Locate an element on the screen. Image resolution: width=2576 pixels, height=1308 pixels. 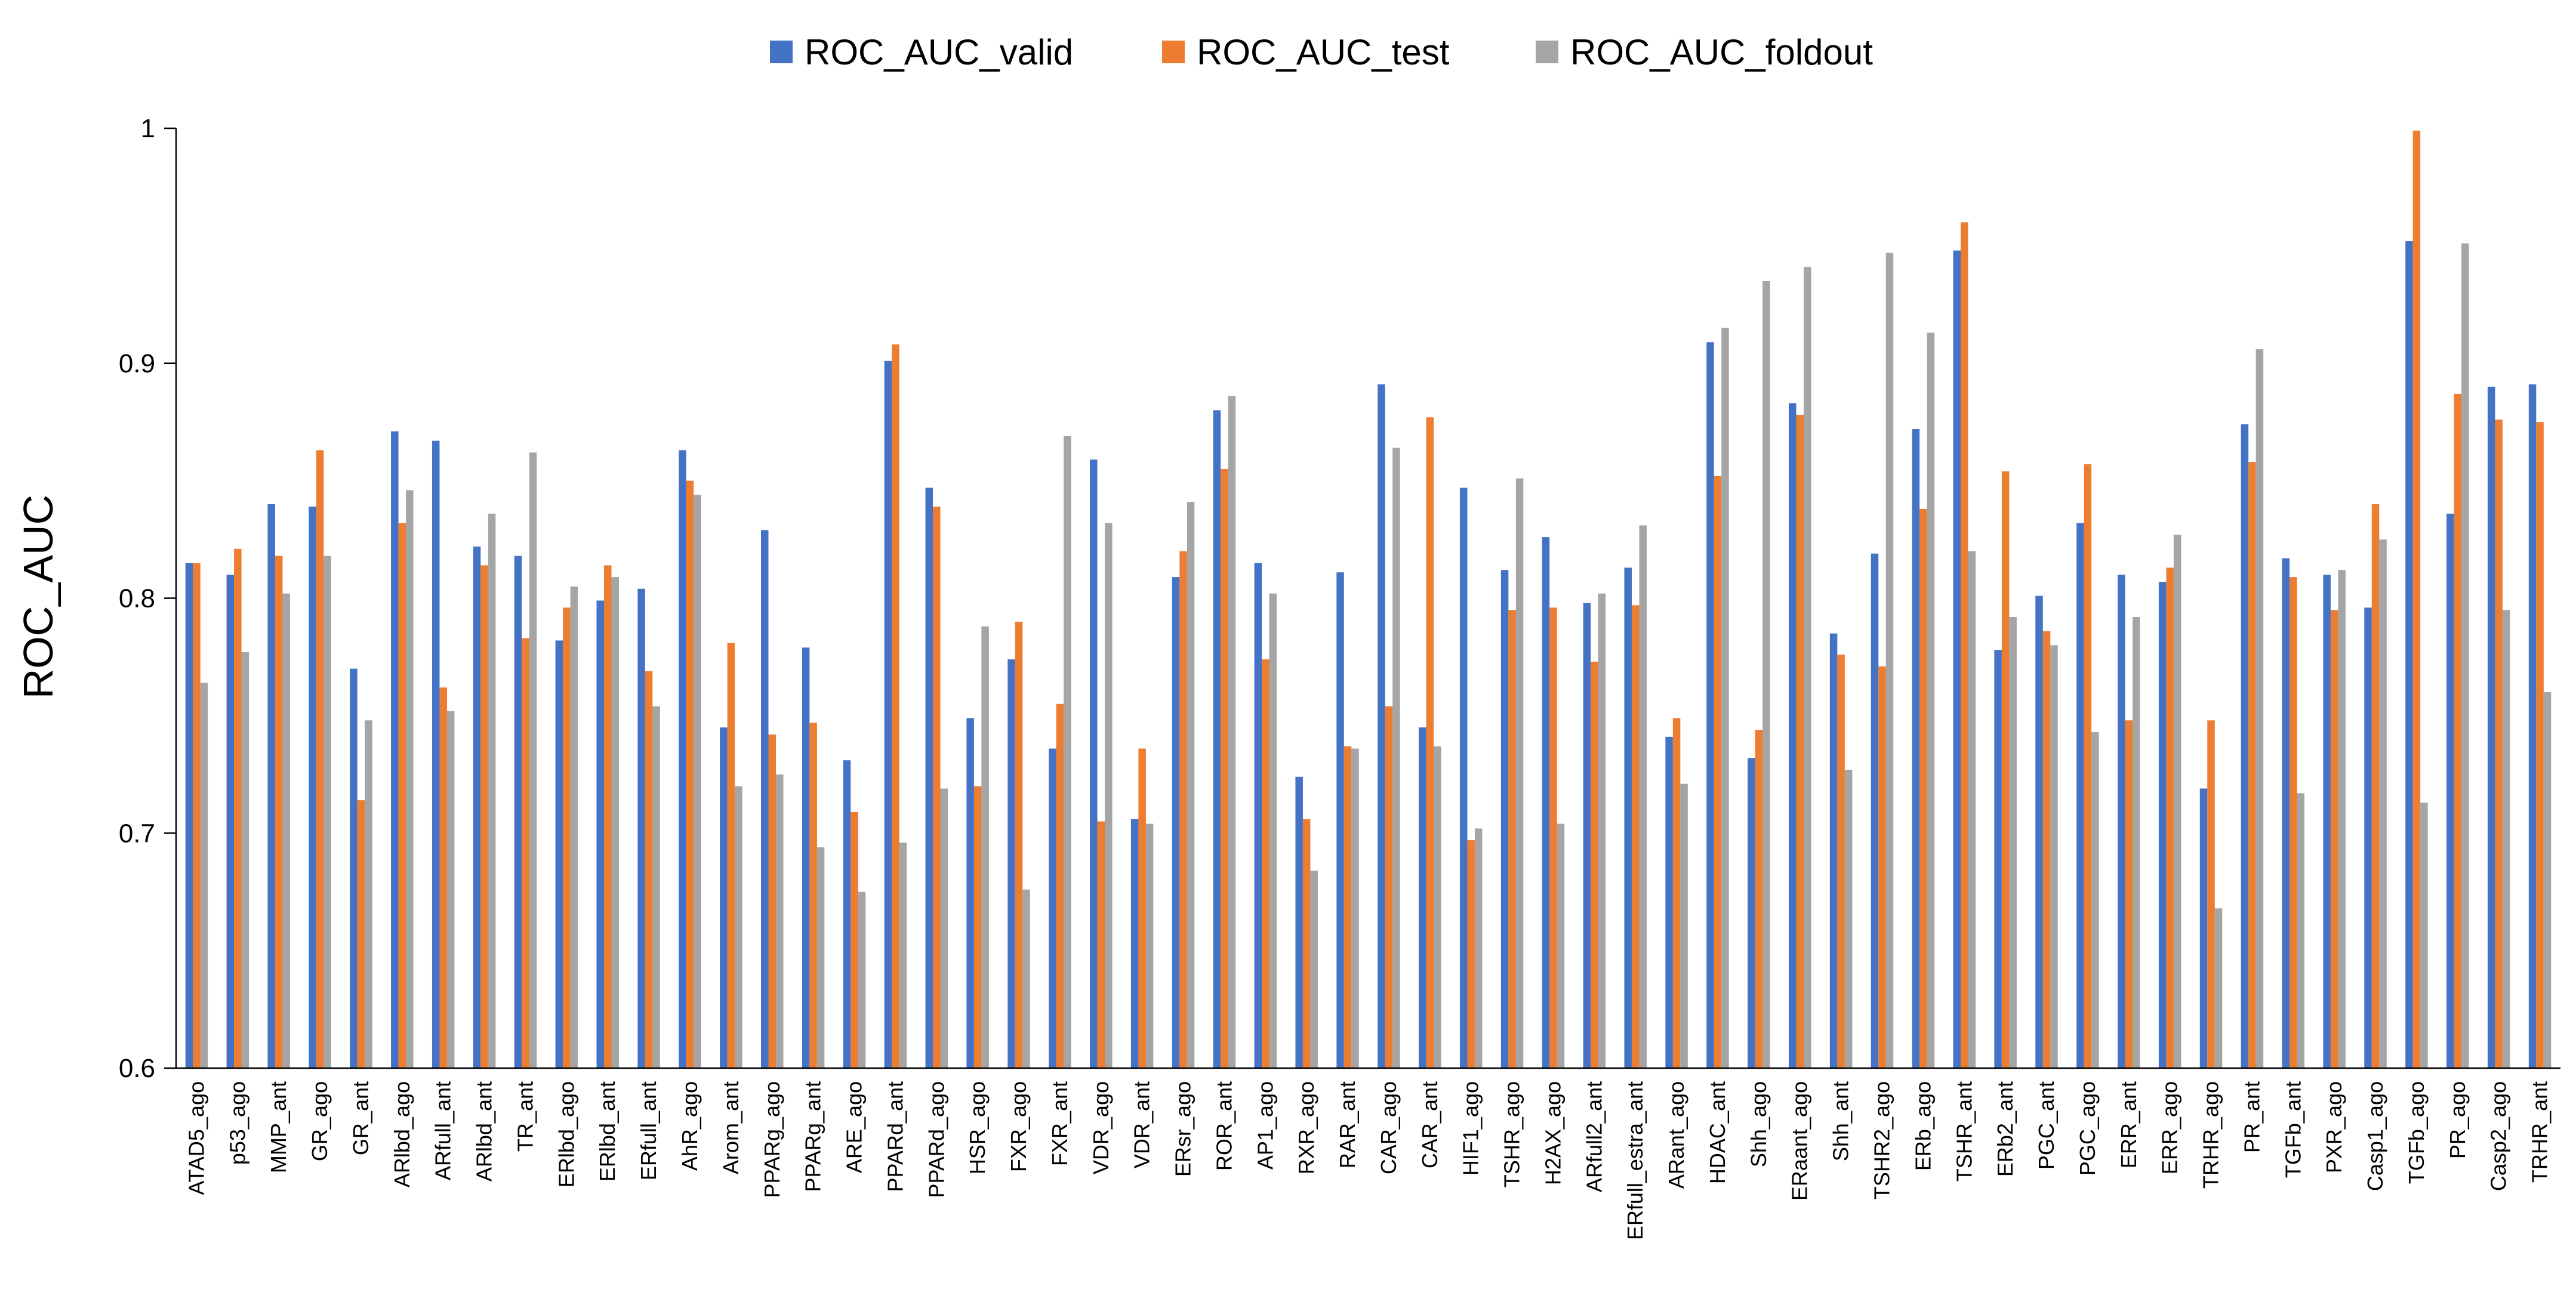
x-tick-label: VDR_ago is located at coordinates (1101, 1127).